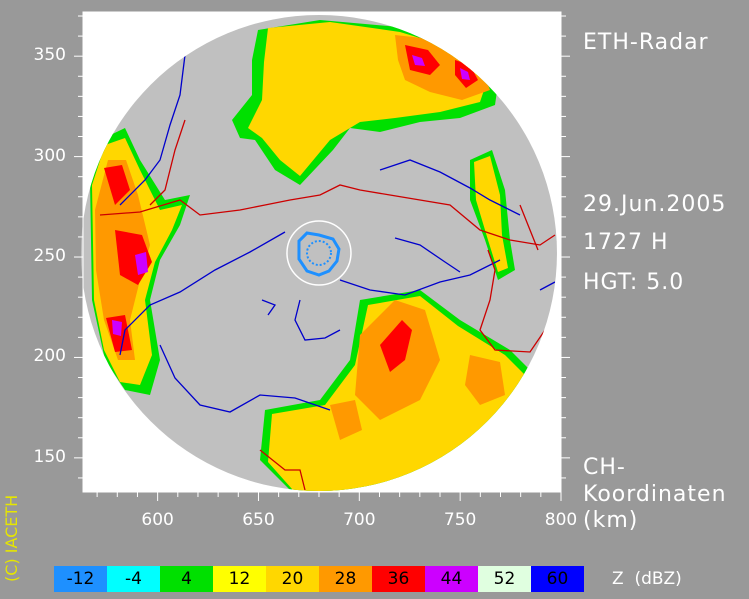  What do you see at coordinates (647, 579) in the screenshot?
I see `legend-unit-label: Z (dBZ)` at bounding box center [647, 579].